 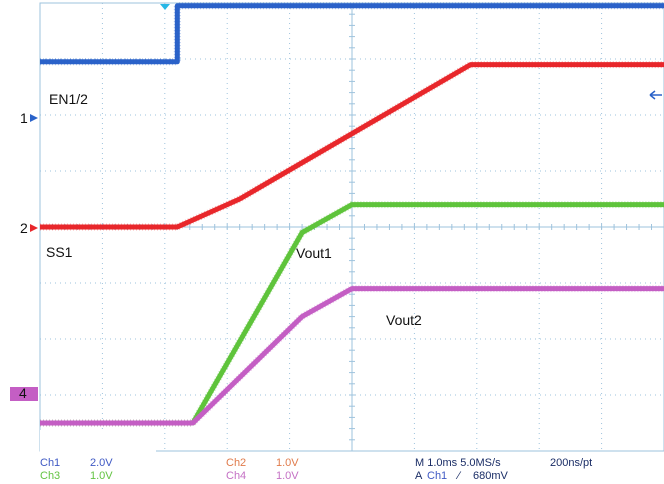 I want to click on annotation-vout2: Vout2, so click(x=404, y=320).